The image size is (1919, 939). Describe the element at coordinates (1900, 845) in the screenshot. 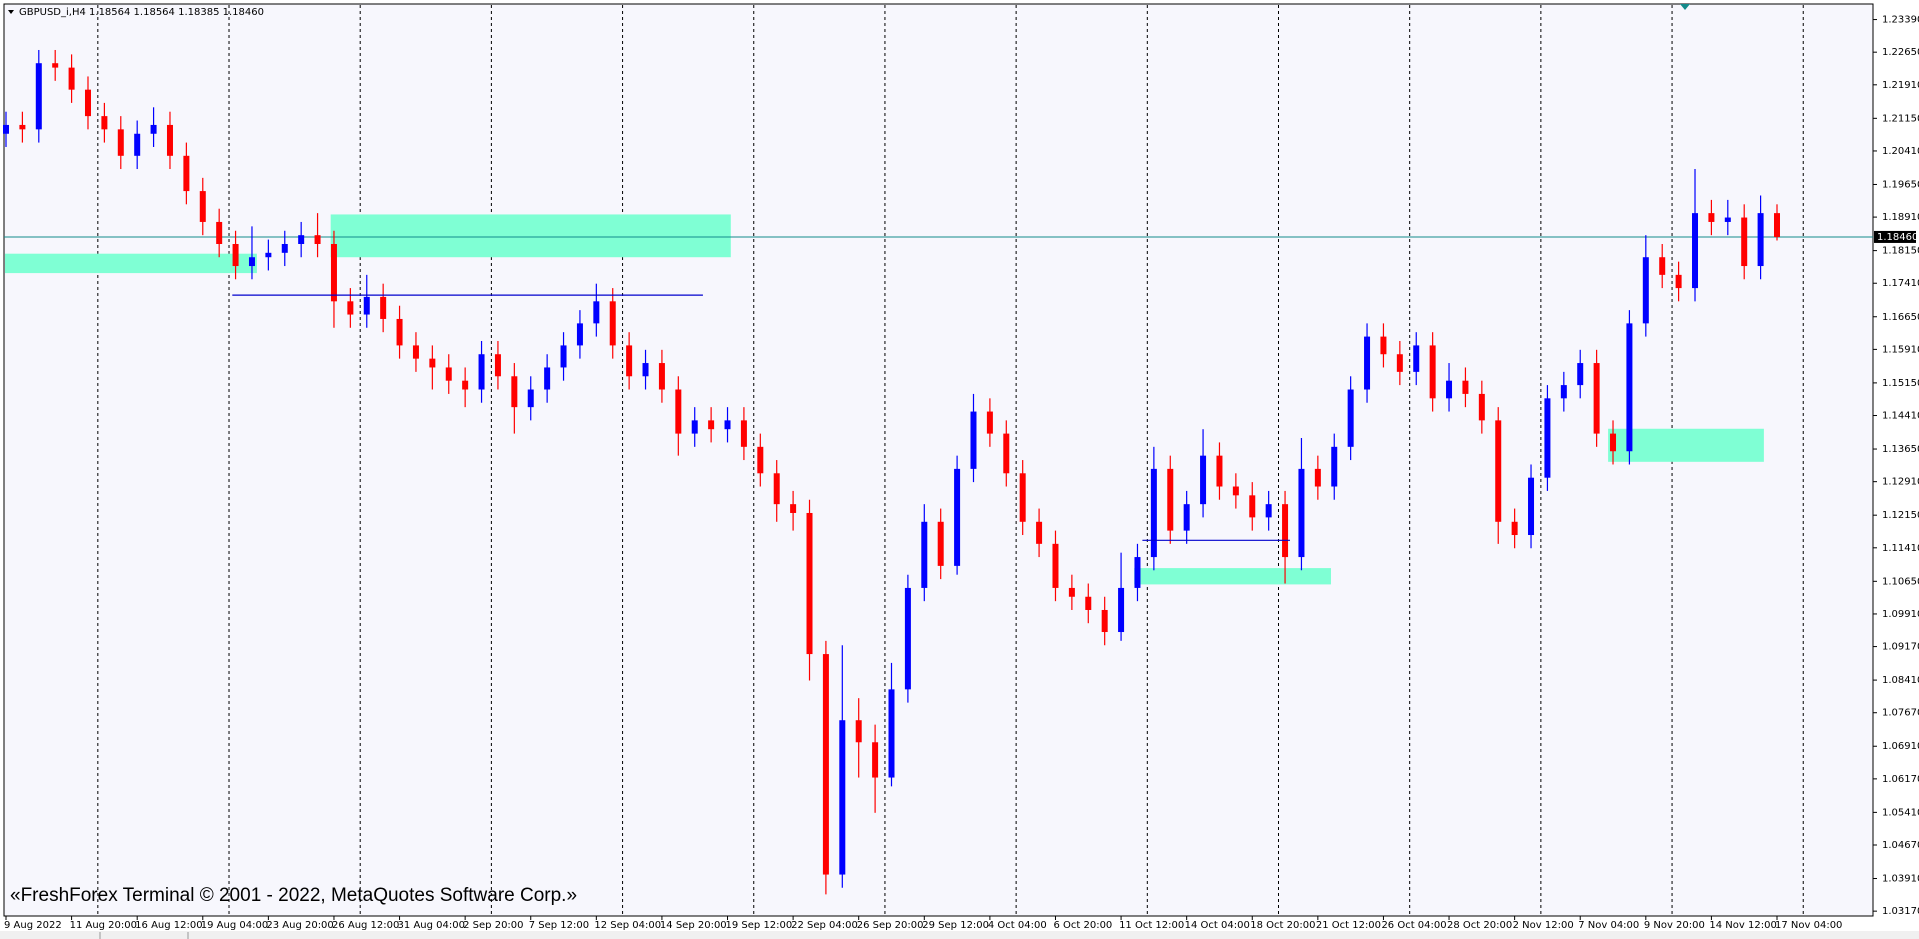

I see `y-tick-label: 1.04670` at that location.